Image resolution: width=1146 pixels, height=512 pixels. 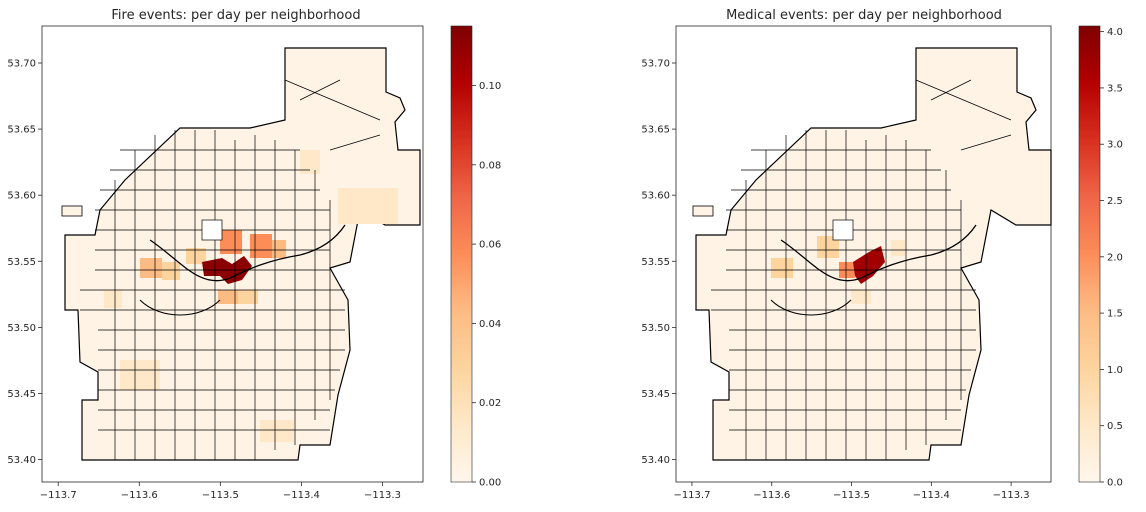 What do you see at coordinates (1115, 483) in the screenshot?
I see `colorbar-tick-label: 0.0` at bounding box center [1115, 483].